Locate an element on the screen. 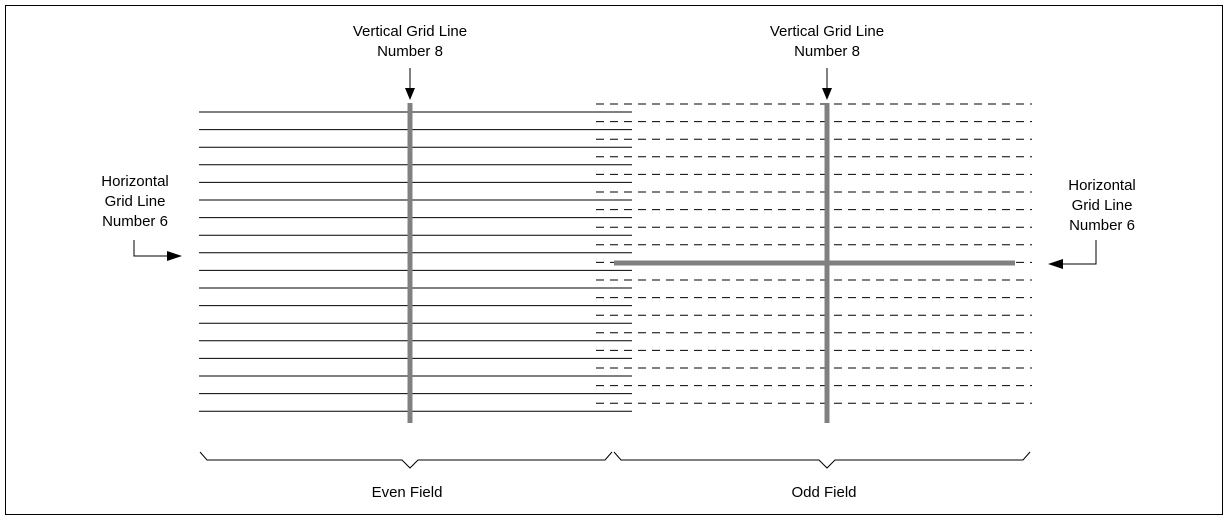 This screenshot has height=518, width=1231. left-horizontal-label-line-1: Horizontal is located at coordinates (135, 181).